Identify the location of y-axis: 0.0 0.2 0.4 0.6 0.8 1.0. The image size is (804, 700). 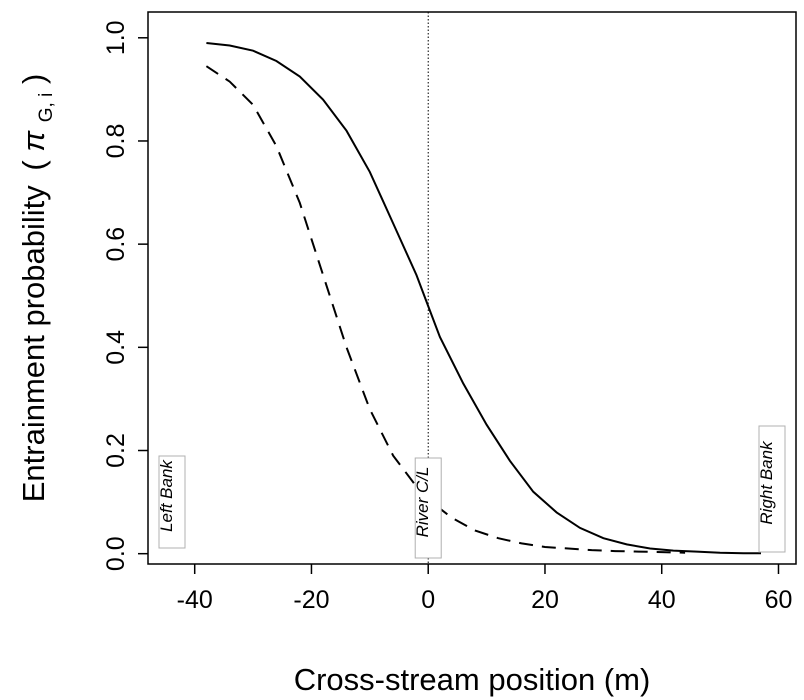
(125, 295).